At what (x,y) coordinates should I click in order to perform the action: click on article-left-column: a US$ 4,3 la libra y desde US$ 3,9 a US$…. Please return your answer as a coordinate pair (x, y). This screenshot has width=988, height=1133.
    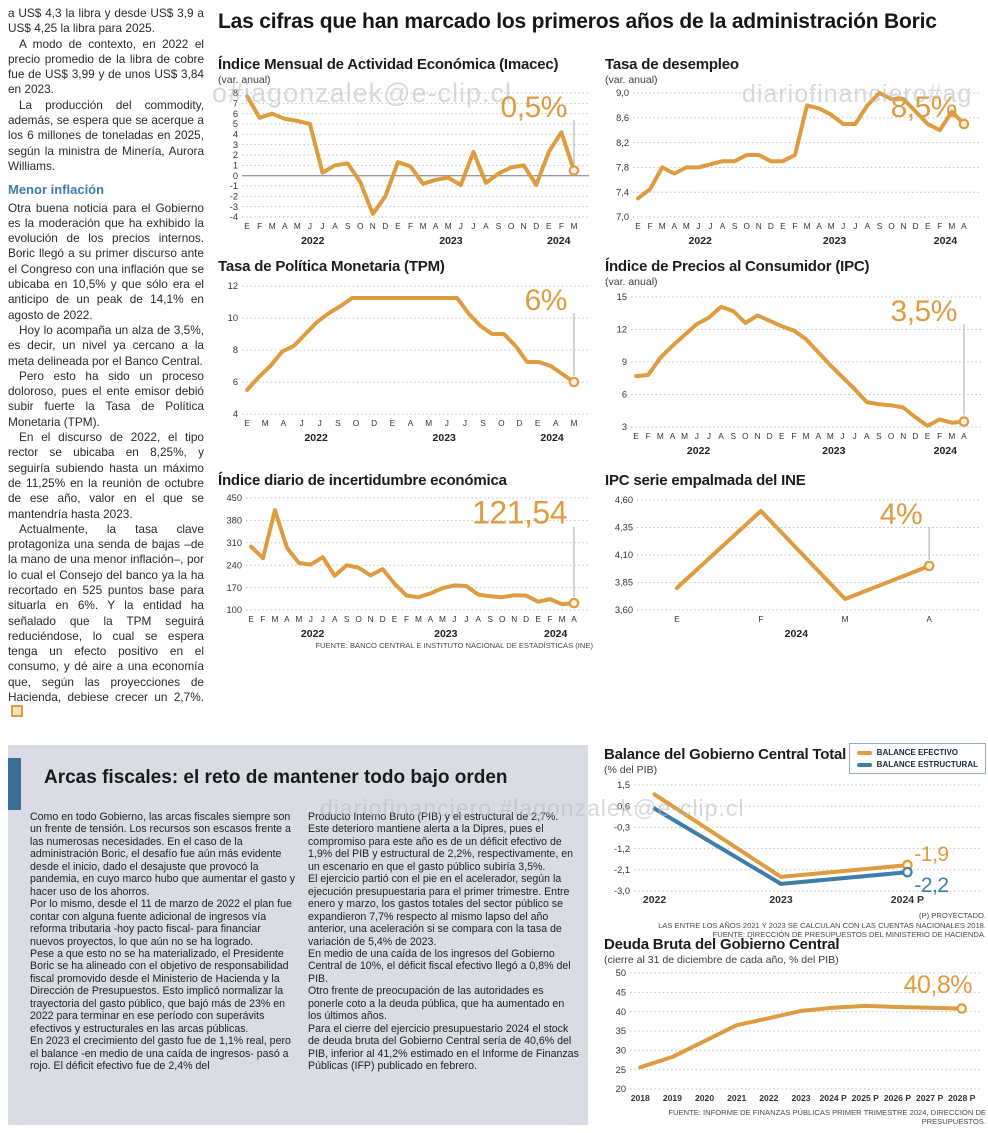
    Looking at the image, I should click on (106, 373).